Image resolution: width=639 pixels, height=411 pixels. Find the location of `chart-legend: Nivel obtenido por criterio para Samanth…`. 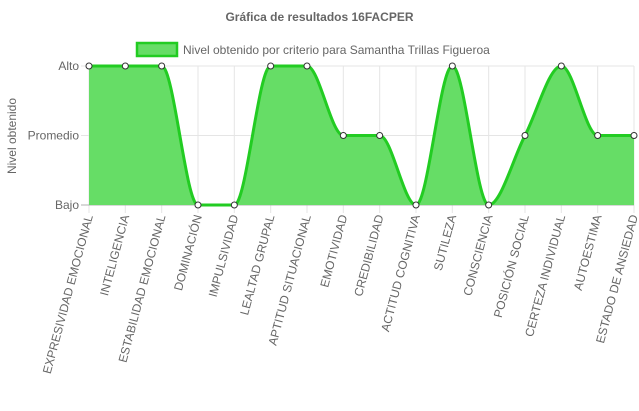

chart-legend: Nivel obtenido por criterio para Samanth… is located at coordinates (312, 49).